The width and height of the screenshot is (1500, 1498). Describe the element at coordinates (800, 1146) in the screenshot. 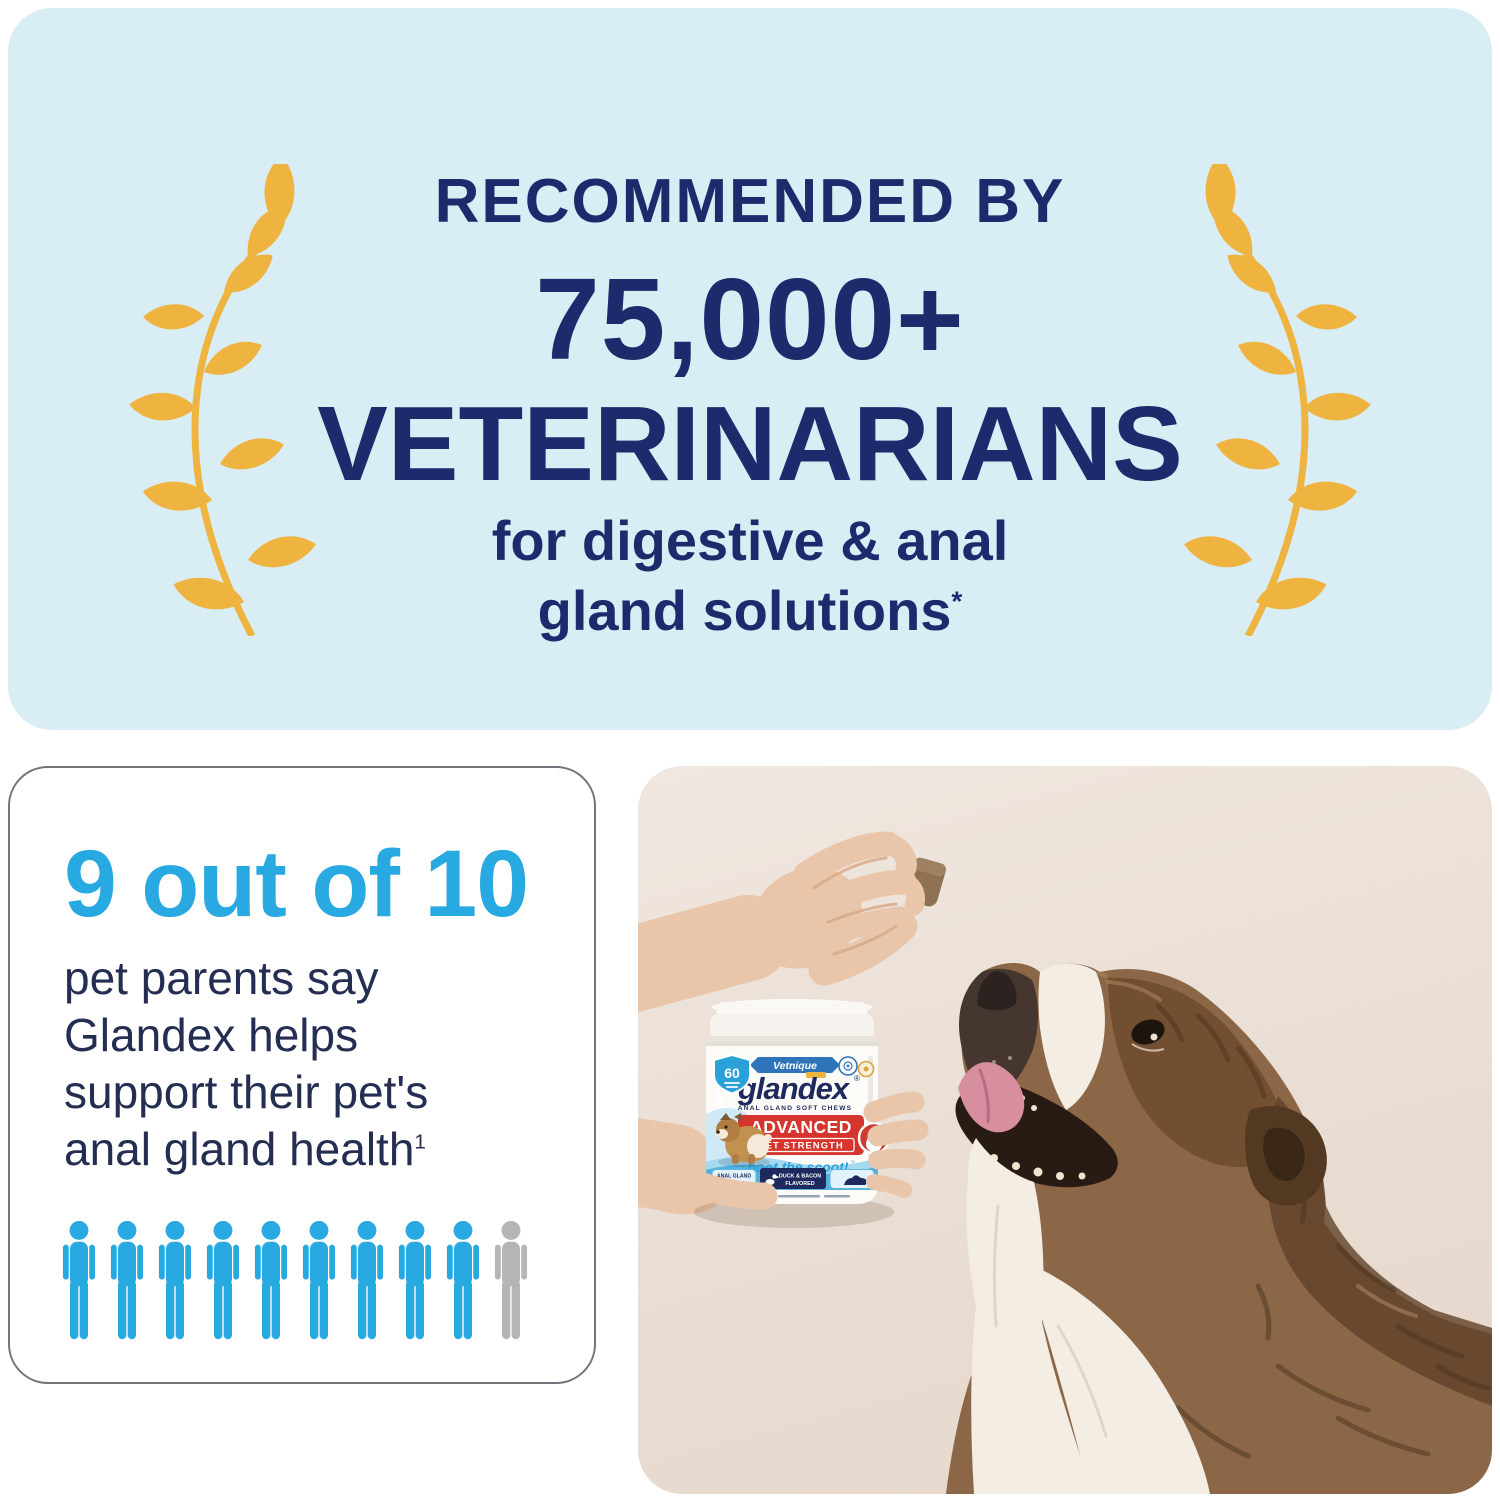

I see `jar-vet-strength-label: VET STRENGTH` at that location.